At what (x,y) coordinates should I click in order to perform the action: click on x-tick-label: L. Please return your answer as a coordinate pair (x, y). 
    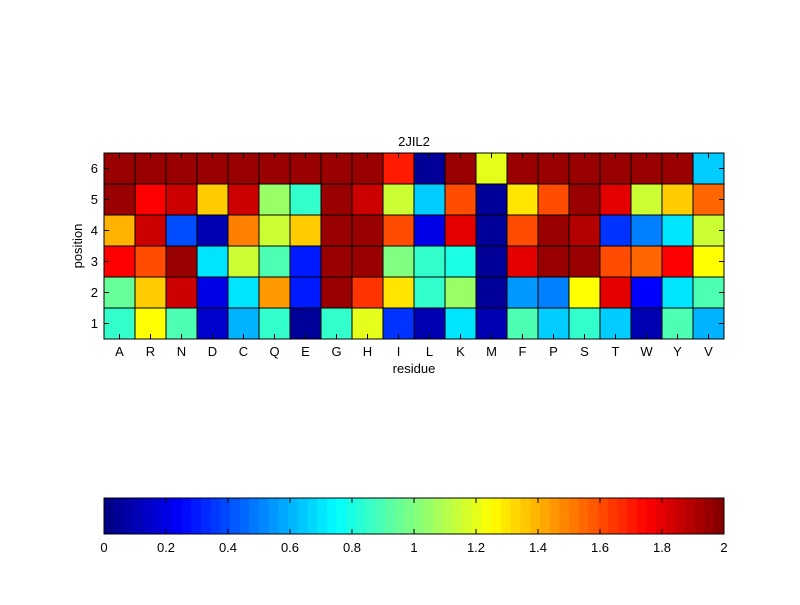
    Looking at the image, I should click on (429, 351).